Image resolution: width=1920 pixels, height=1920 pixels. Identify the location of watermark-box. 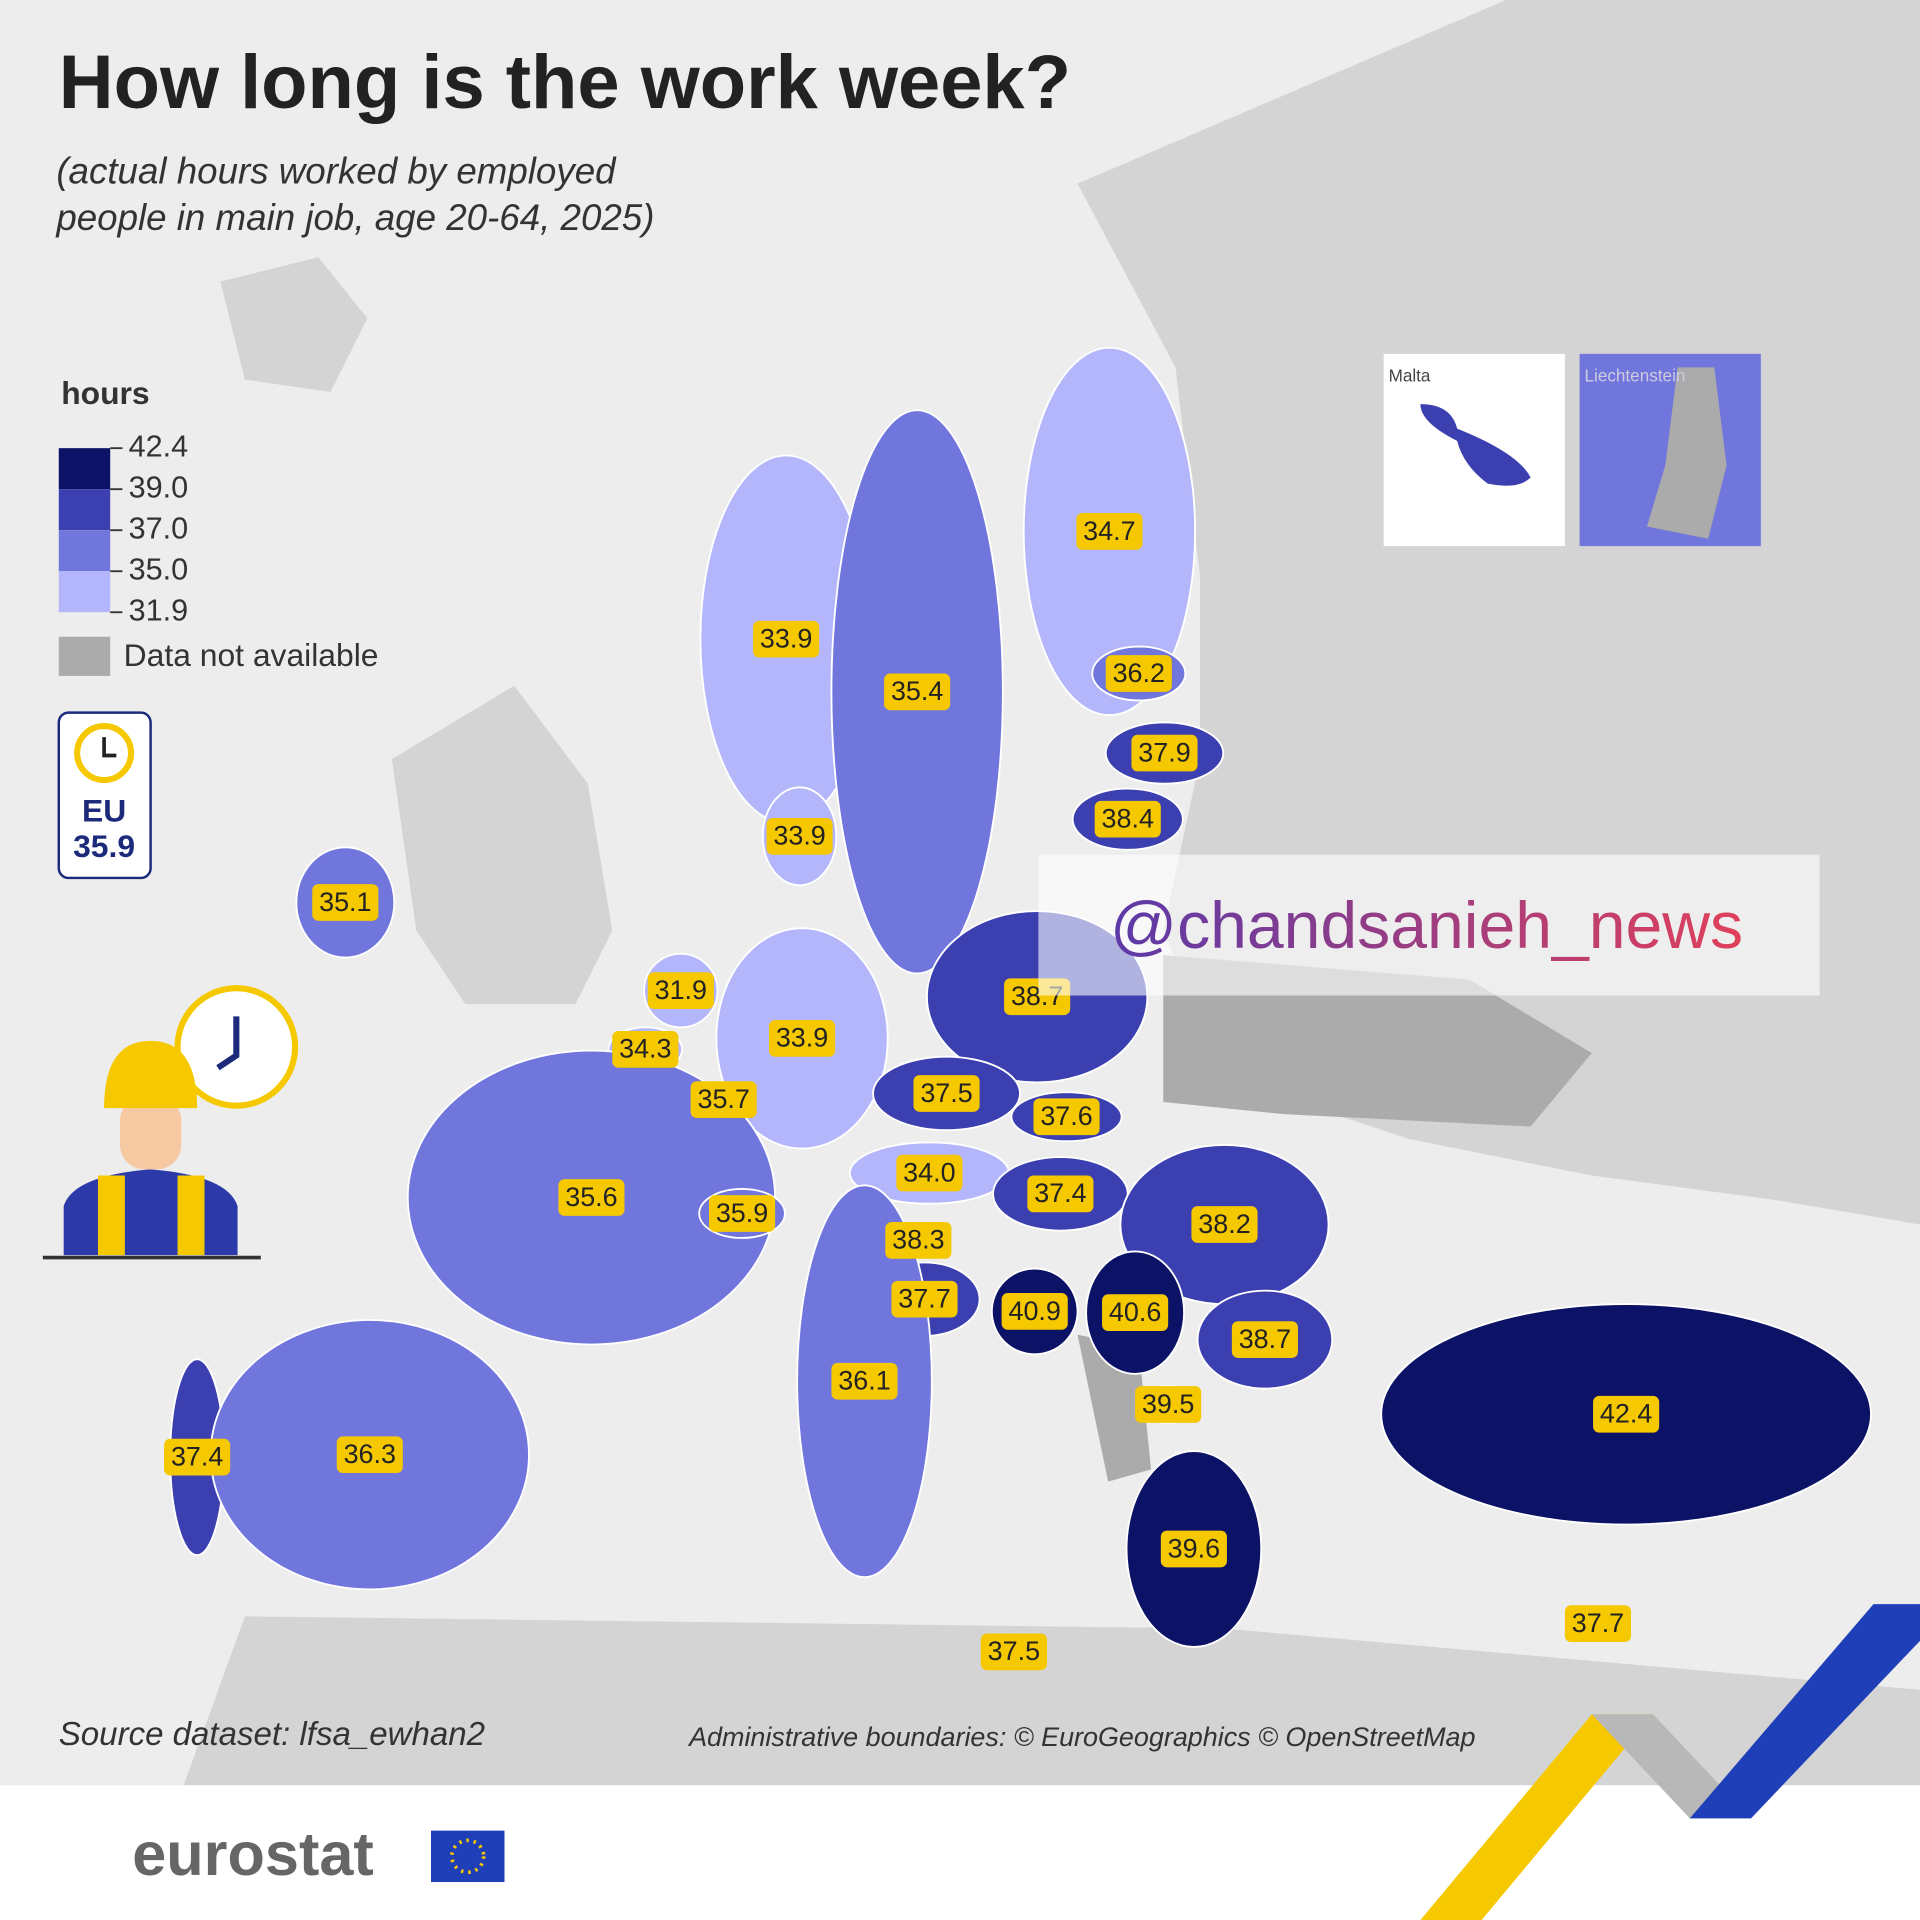
(1429, 925).